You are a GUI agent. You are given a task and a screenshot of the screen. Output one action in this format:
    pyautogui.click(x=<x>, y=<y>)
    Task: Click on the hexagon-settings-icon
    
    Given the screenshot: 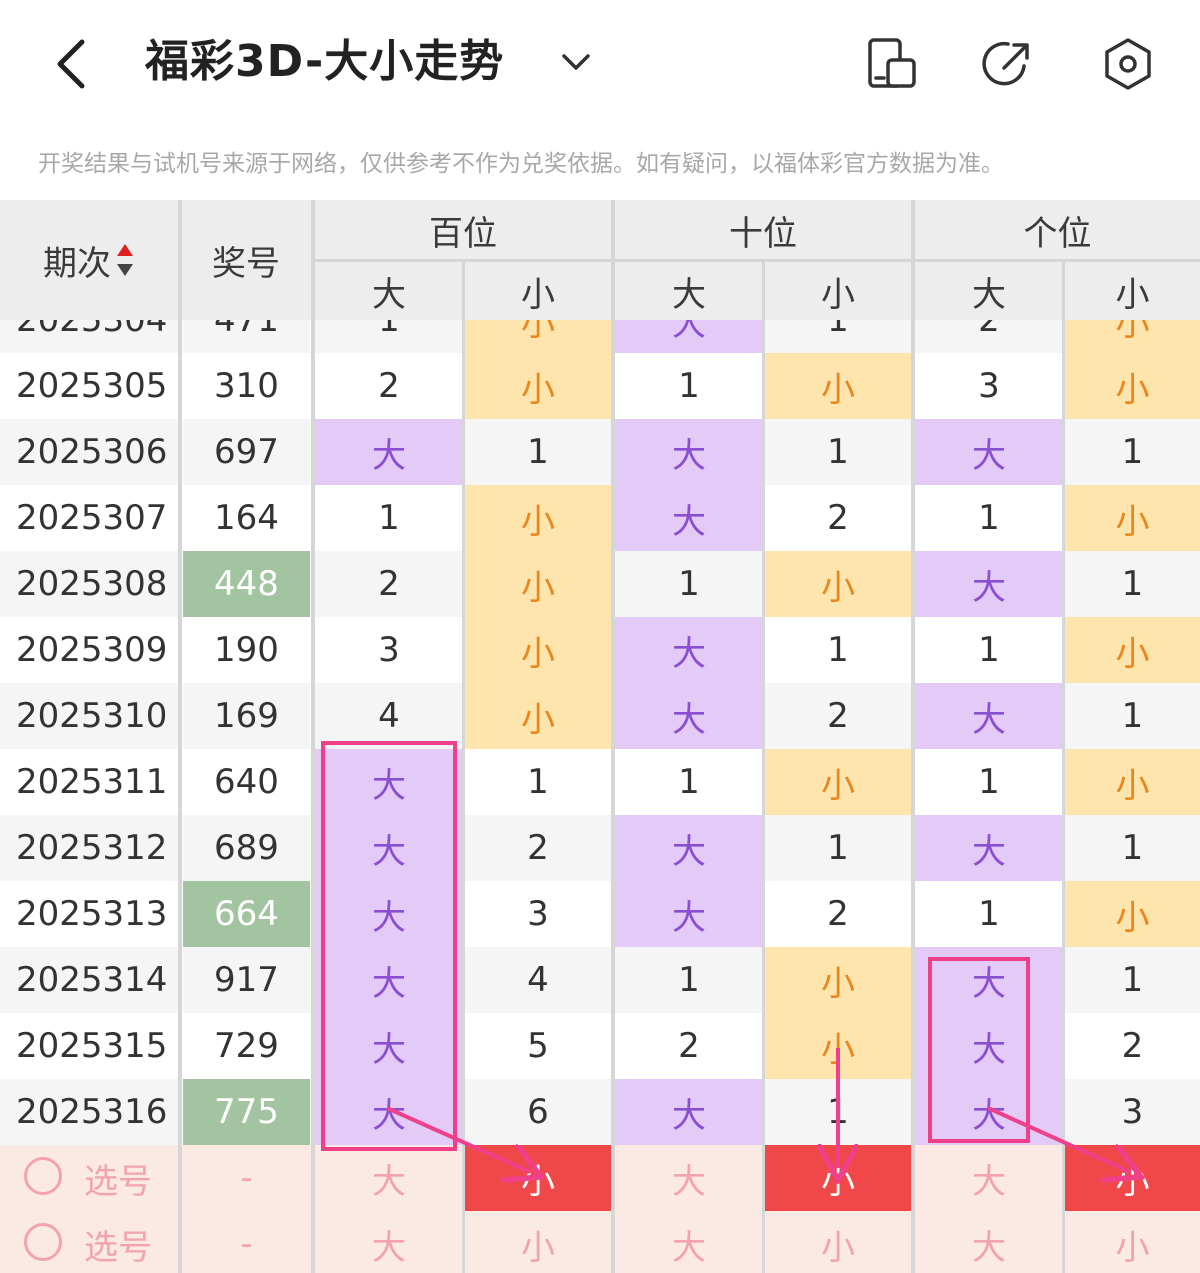 What is the action you would take?
    pyautogui.click(x=1128, y=64)
    